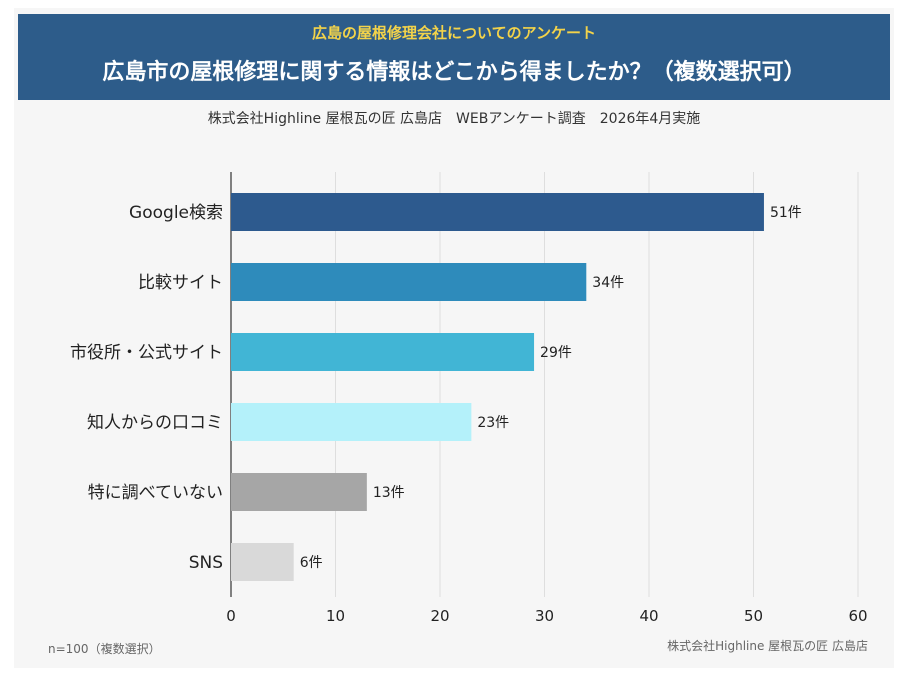 This screenshot has width=908, height=677. What do you see at coordinates (753, 616) in the screenshot?
I see `x-tick-label: 50` at bounding box center [753, 616].